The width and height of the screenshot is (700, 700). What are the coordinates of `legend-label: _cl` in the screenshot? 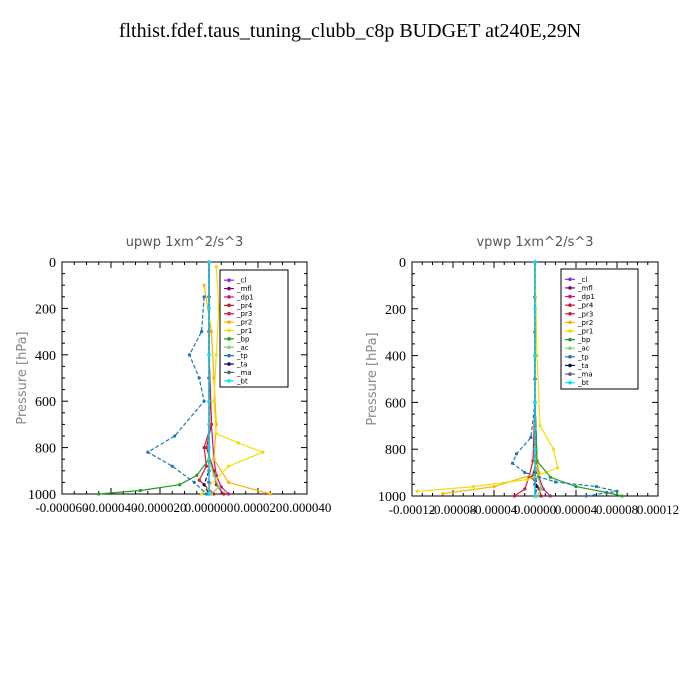 It's located at (582, 280).